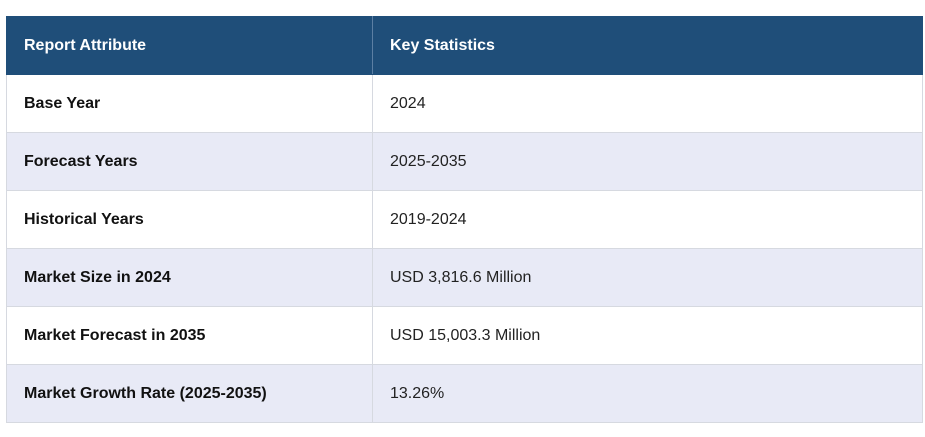 The image size is (925, 437). I want to click on table-row: Base Year 2024, so click(464, 103).